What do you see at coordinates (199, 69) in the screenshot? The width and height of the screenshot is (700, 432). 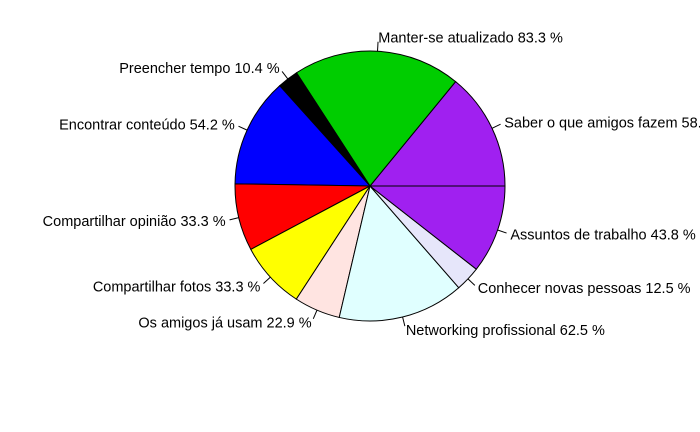 I see `slice-label: Preencher tempo 10.4 %` at bounding box center [199, 69].